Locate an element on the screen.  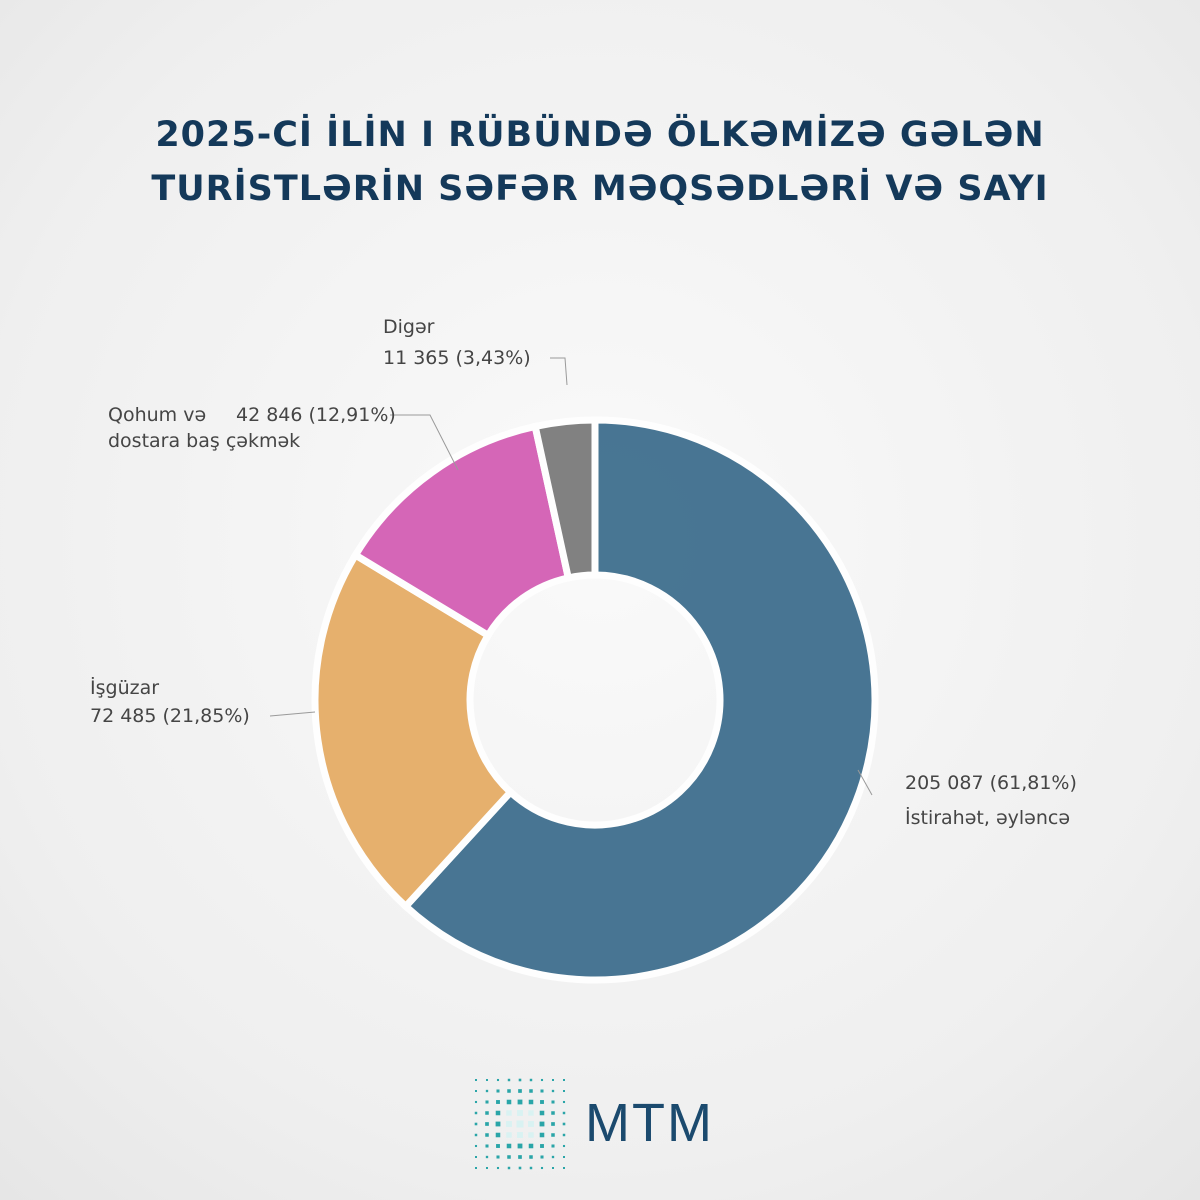
category-label: İstirahət, əyləncə is located at coordinates (988, 818).